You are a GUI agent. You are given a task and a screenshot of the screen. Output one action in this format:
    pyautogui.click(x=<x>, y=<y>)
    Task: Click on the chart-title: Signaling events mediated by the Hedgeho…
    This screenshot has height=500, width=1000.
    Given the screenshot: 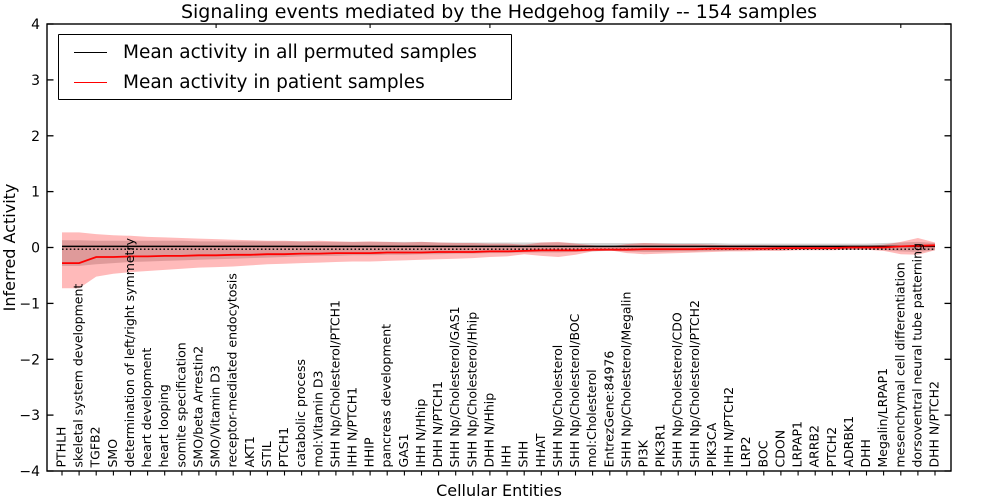 What is the action you would take?
    pyautogui.click(x=499, y=12)
    